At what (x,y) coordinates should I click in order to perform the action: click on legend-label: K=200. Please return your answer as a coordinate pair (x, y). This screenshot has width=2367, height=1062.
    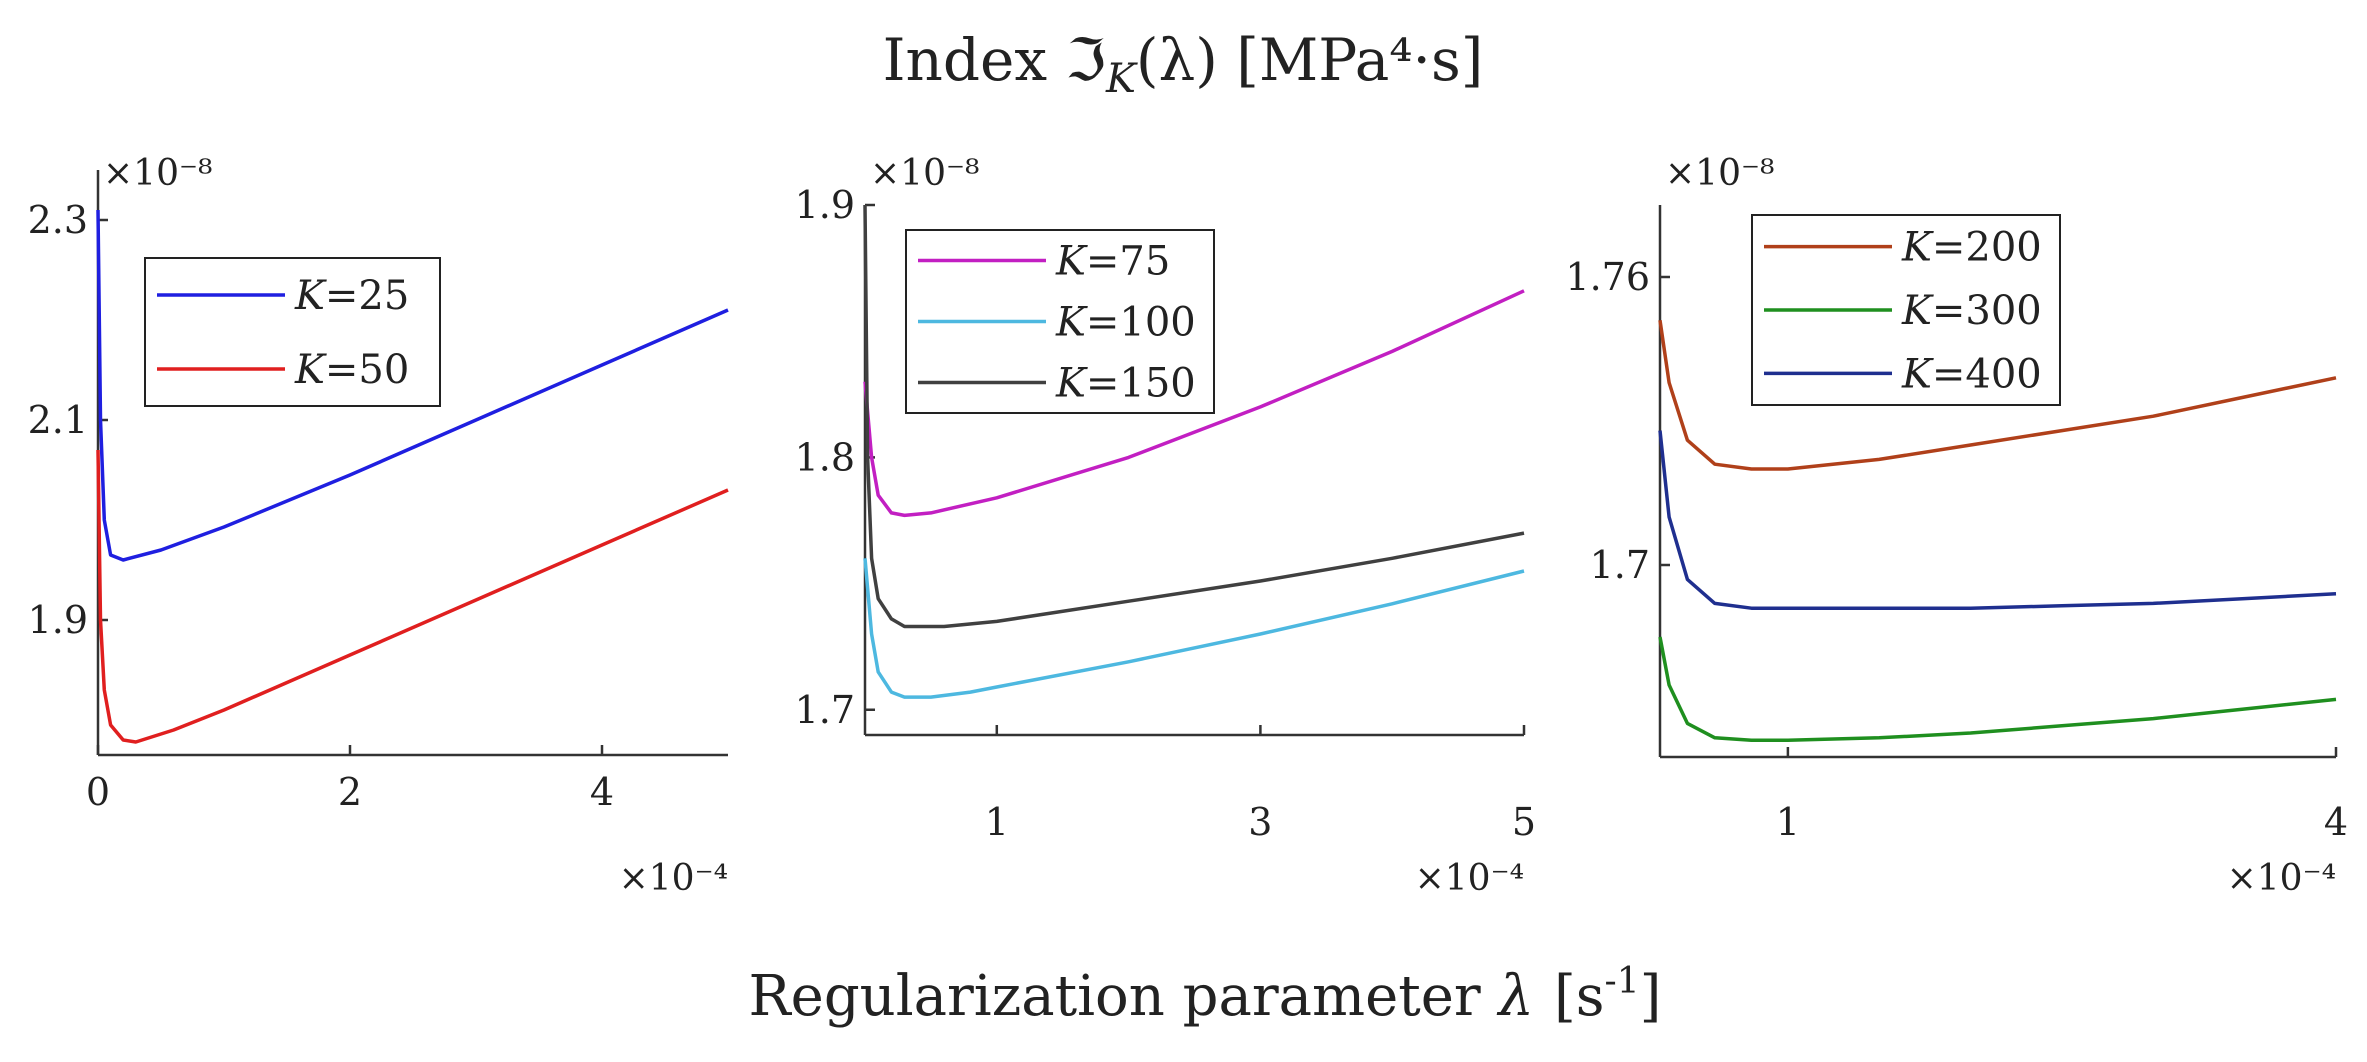
    Looking at the image, I should click on (1971, 248).